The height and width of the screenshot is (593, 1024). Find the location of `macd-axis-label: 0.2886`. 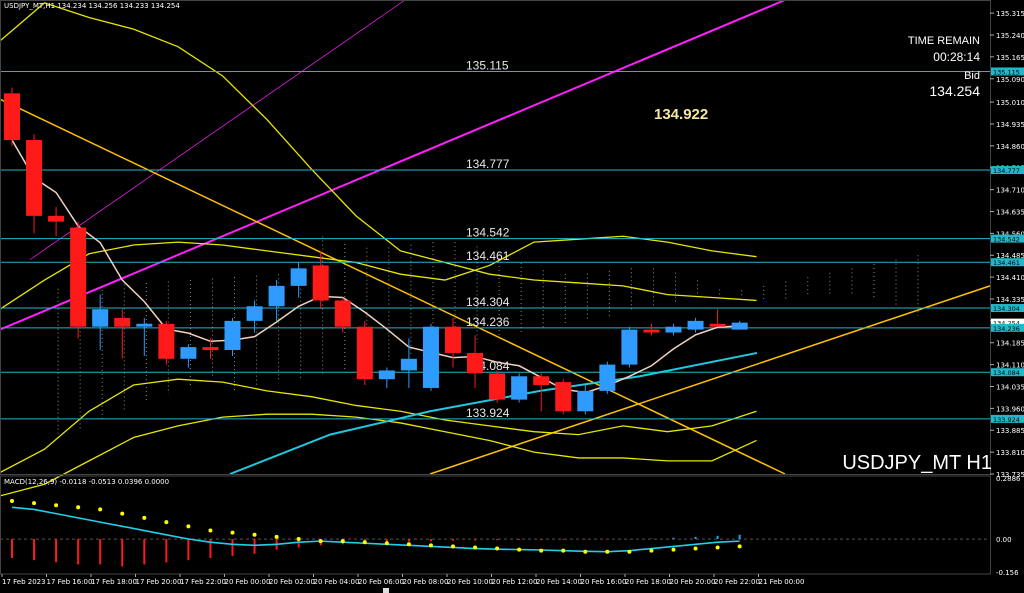

macd-axis-label: 0.2886 is located at coordinates (1008, 479).